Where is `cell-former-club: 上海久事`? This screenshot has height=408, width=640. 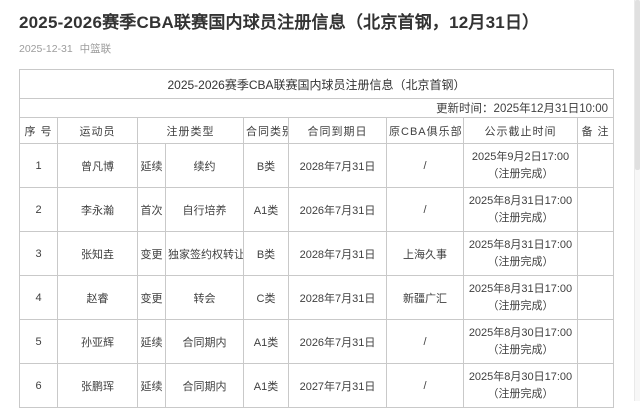
cell-former-club: 上海久事 is located at coordinates (425, 254).